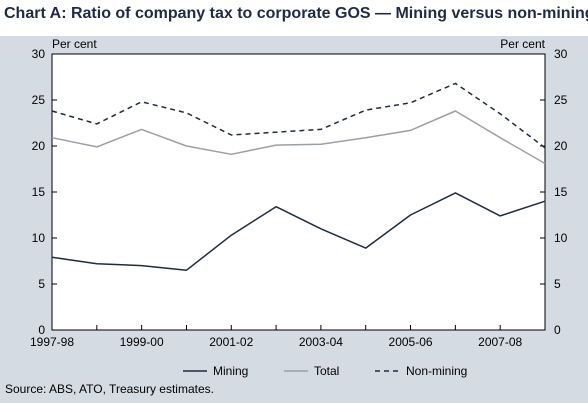 Image resolution: width=588 pixels, height=403 pixels. Describe the element at coordinates (39, 238) in the screenshot. I see `y-tick-label-left: 10` at that location.